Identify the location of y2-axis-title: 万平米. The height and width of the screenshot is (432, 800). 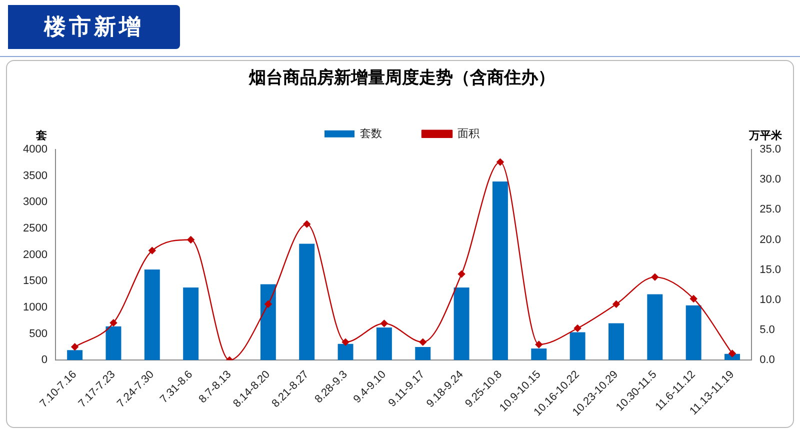
(765, 135).